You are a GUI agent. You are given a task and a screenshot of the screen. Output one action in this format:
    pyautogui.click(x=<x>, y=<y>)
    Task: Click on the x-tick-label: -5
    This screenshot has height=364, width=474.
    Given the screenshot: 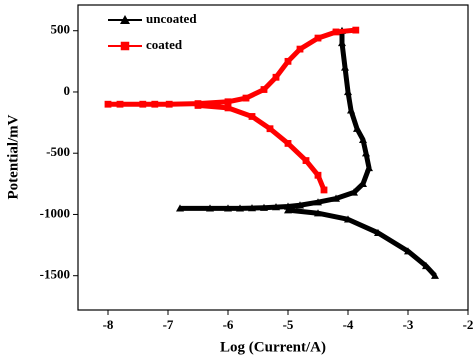 What is the action you would take?
    pyautogui.click(x=288, y=324)
    